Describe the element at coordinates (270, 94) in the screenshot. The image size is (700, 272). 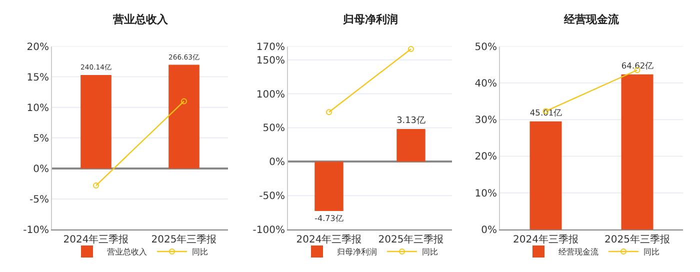
I see `y-tick-label: 100%` at that location.